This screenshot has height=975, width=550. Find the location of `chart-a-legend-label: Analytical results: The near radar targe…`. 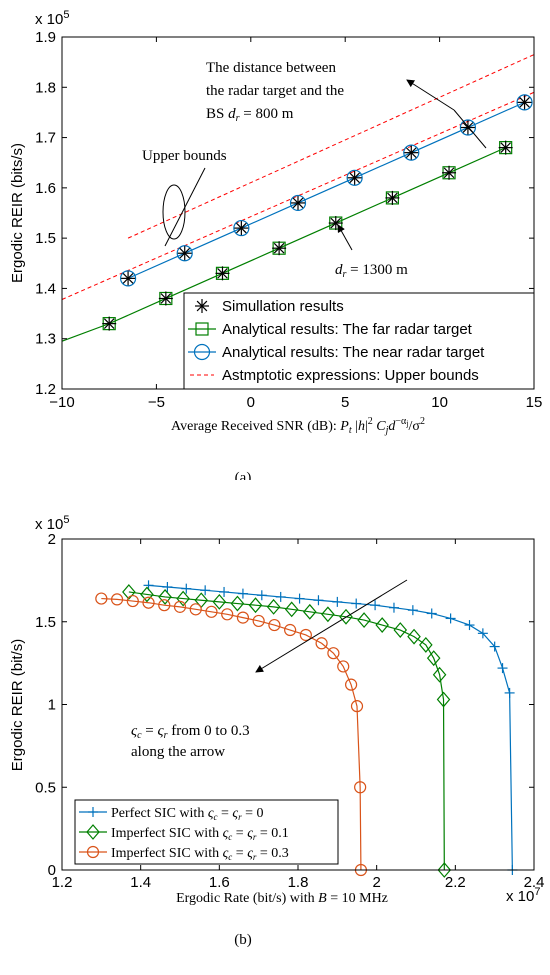

chart-a-legend-label: Analytical results: The near radar targe… is located at coordinates (353, 352).